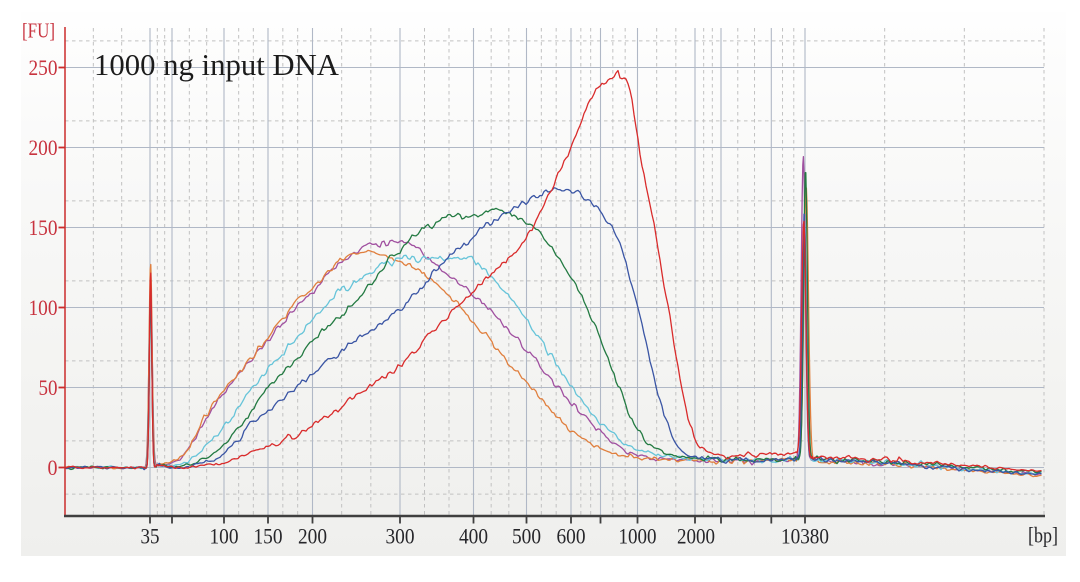 The width and height of the screenshot is (1080, 582). What do you see at coordinates (696, 536) in the screenshot?
I see `svg-text: 2000` at bounding box center [696, 536].